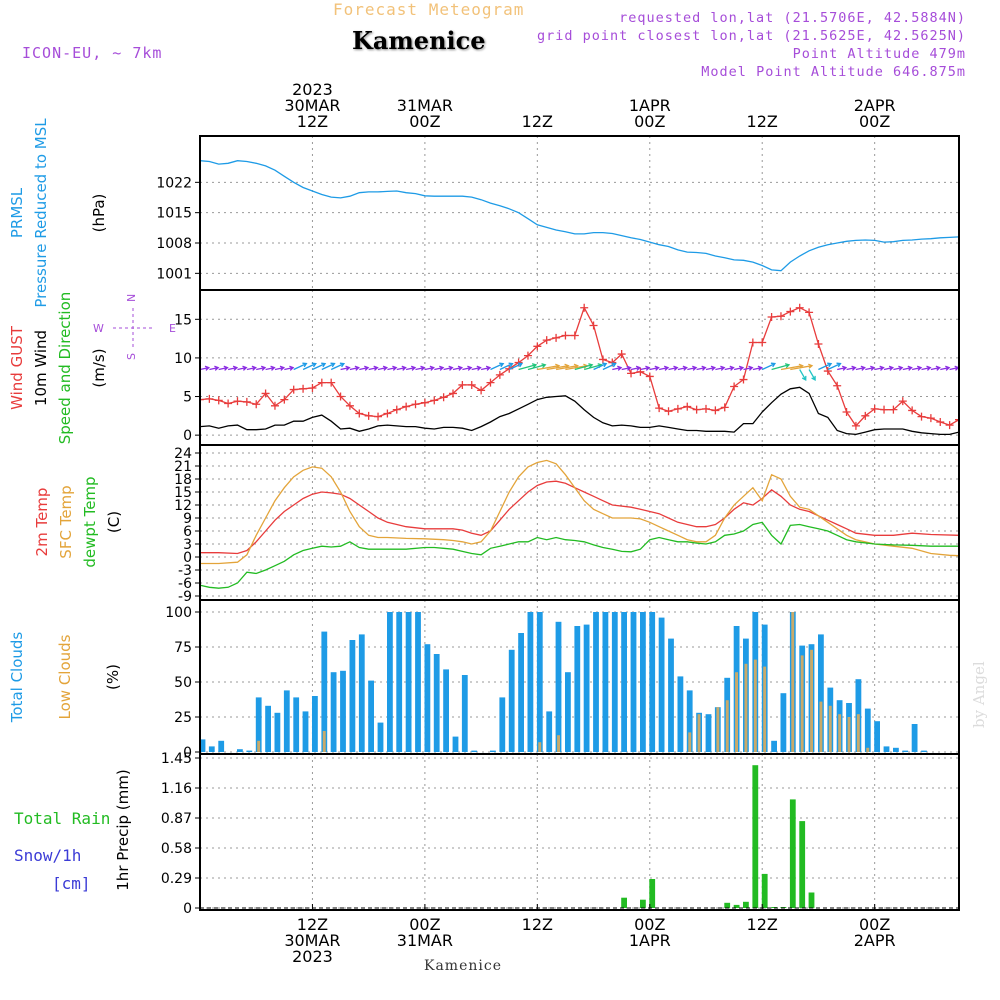 Image resolution: width=1000 pixels, height=1000 pixels. Describe the element at coordinates (183, 493) in the screenshot. I see `y-tick-label: 15` at that location.